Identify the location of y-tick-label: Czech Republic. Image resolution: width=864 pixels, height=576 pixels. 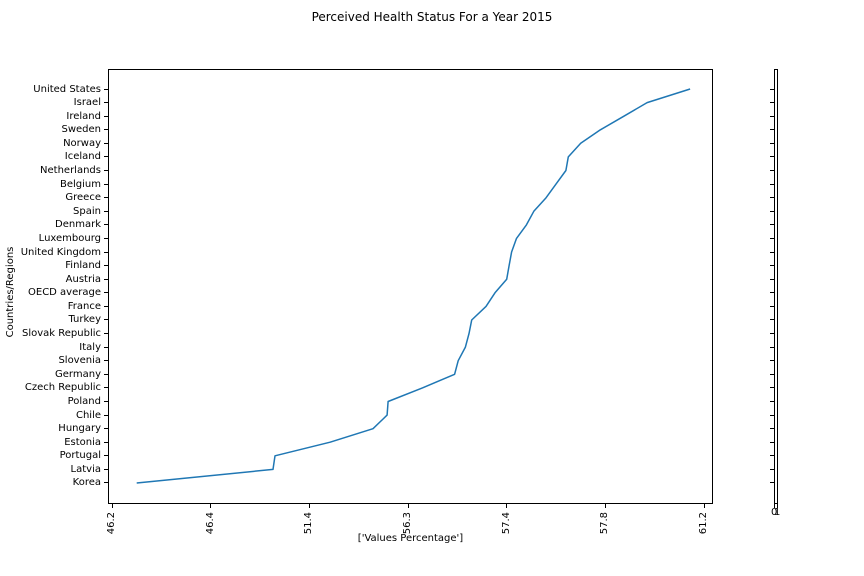
(62, 388).